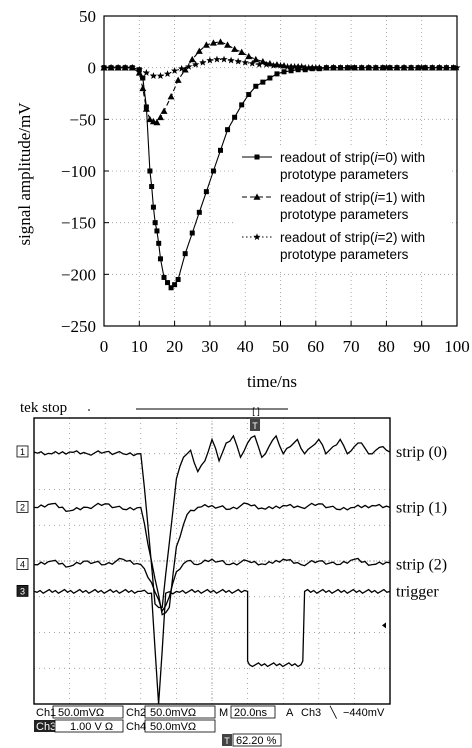 This screenshot has width=472, height=748. I want to click on legend-entry-label: prototype parameters, so click(344, 254).